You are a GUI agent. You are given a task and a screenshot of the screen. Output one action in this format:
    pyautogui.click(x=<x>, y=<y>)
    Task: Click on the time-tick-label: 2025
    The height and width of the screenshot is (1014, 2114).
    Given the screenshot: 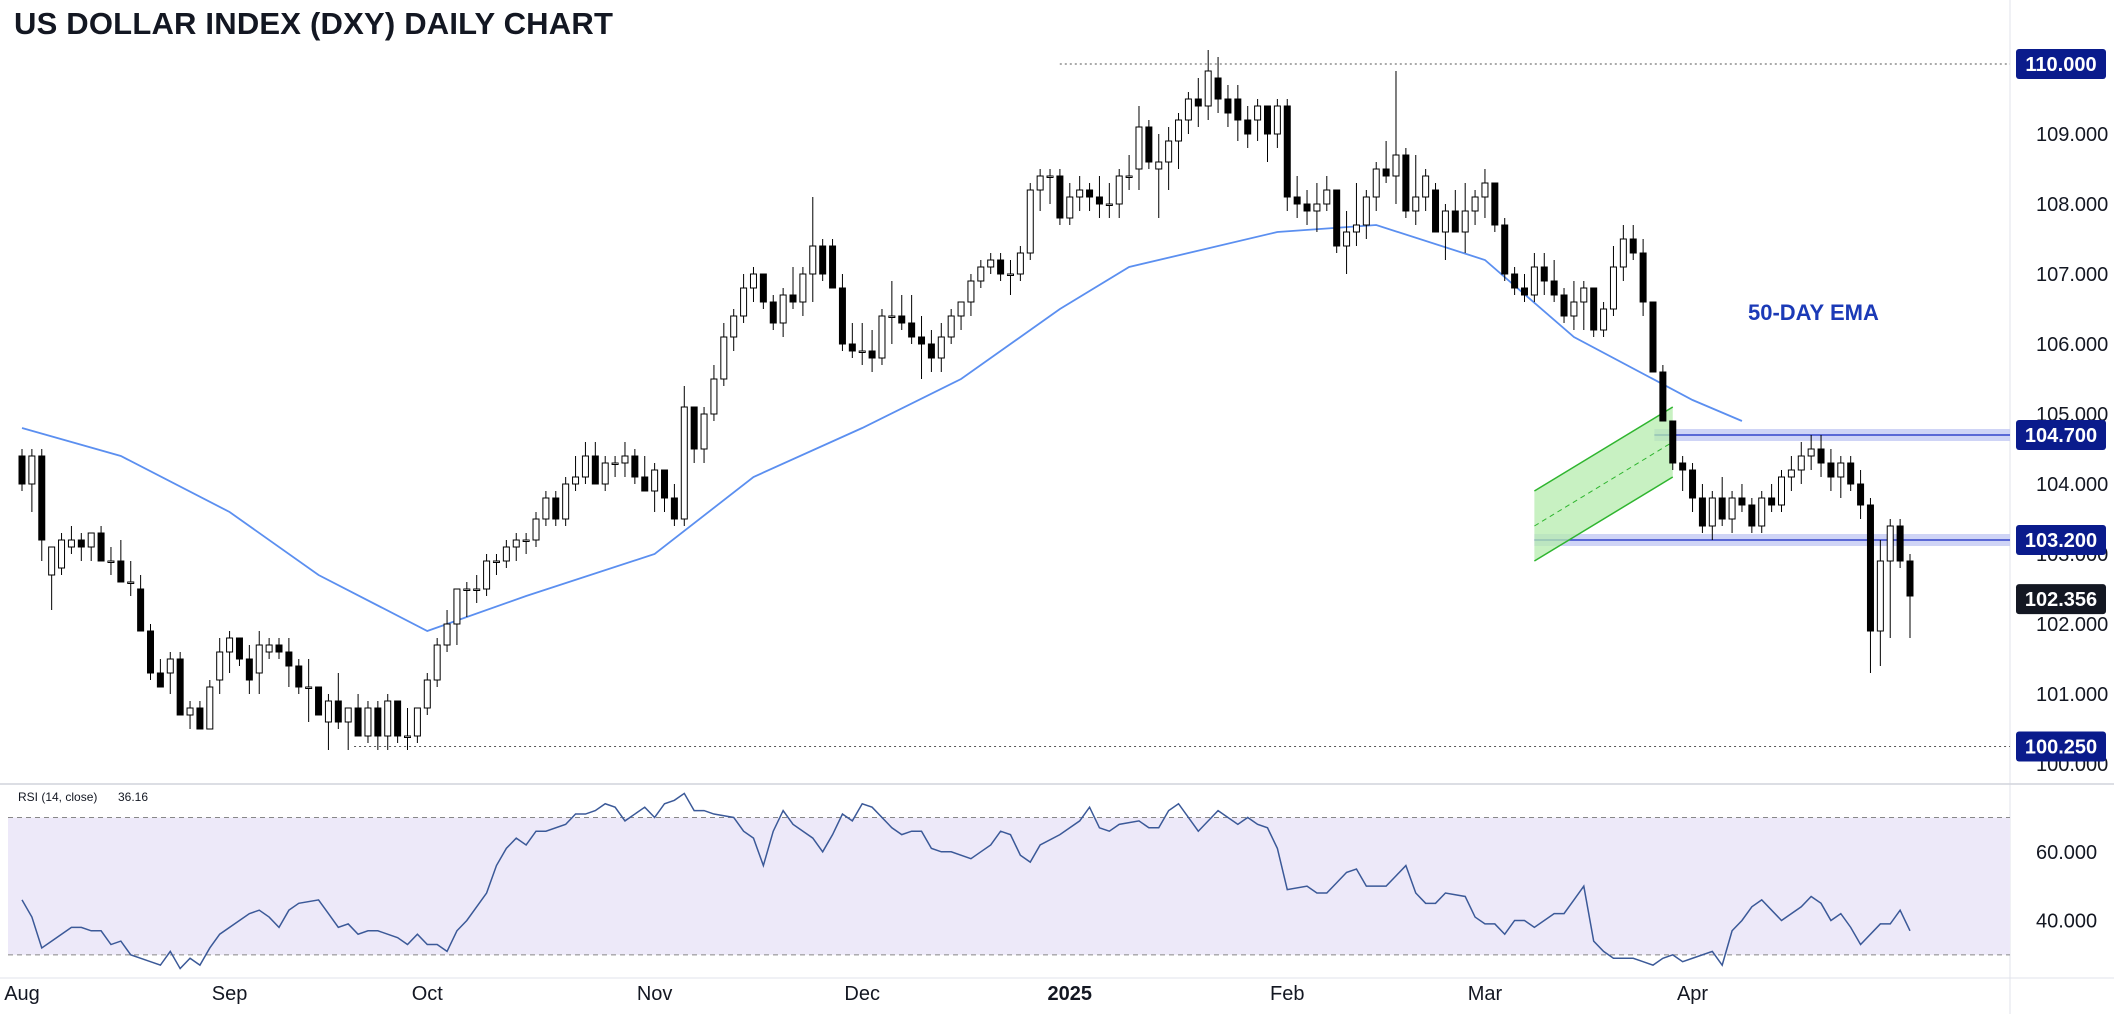 What is the action you would take?
    pyautogui.click(x=1070, y=994)
    